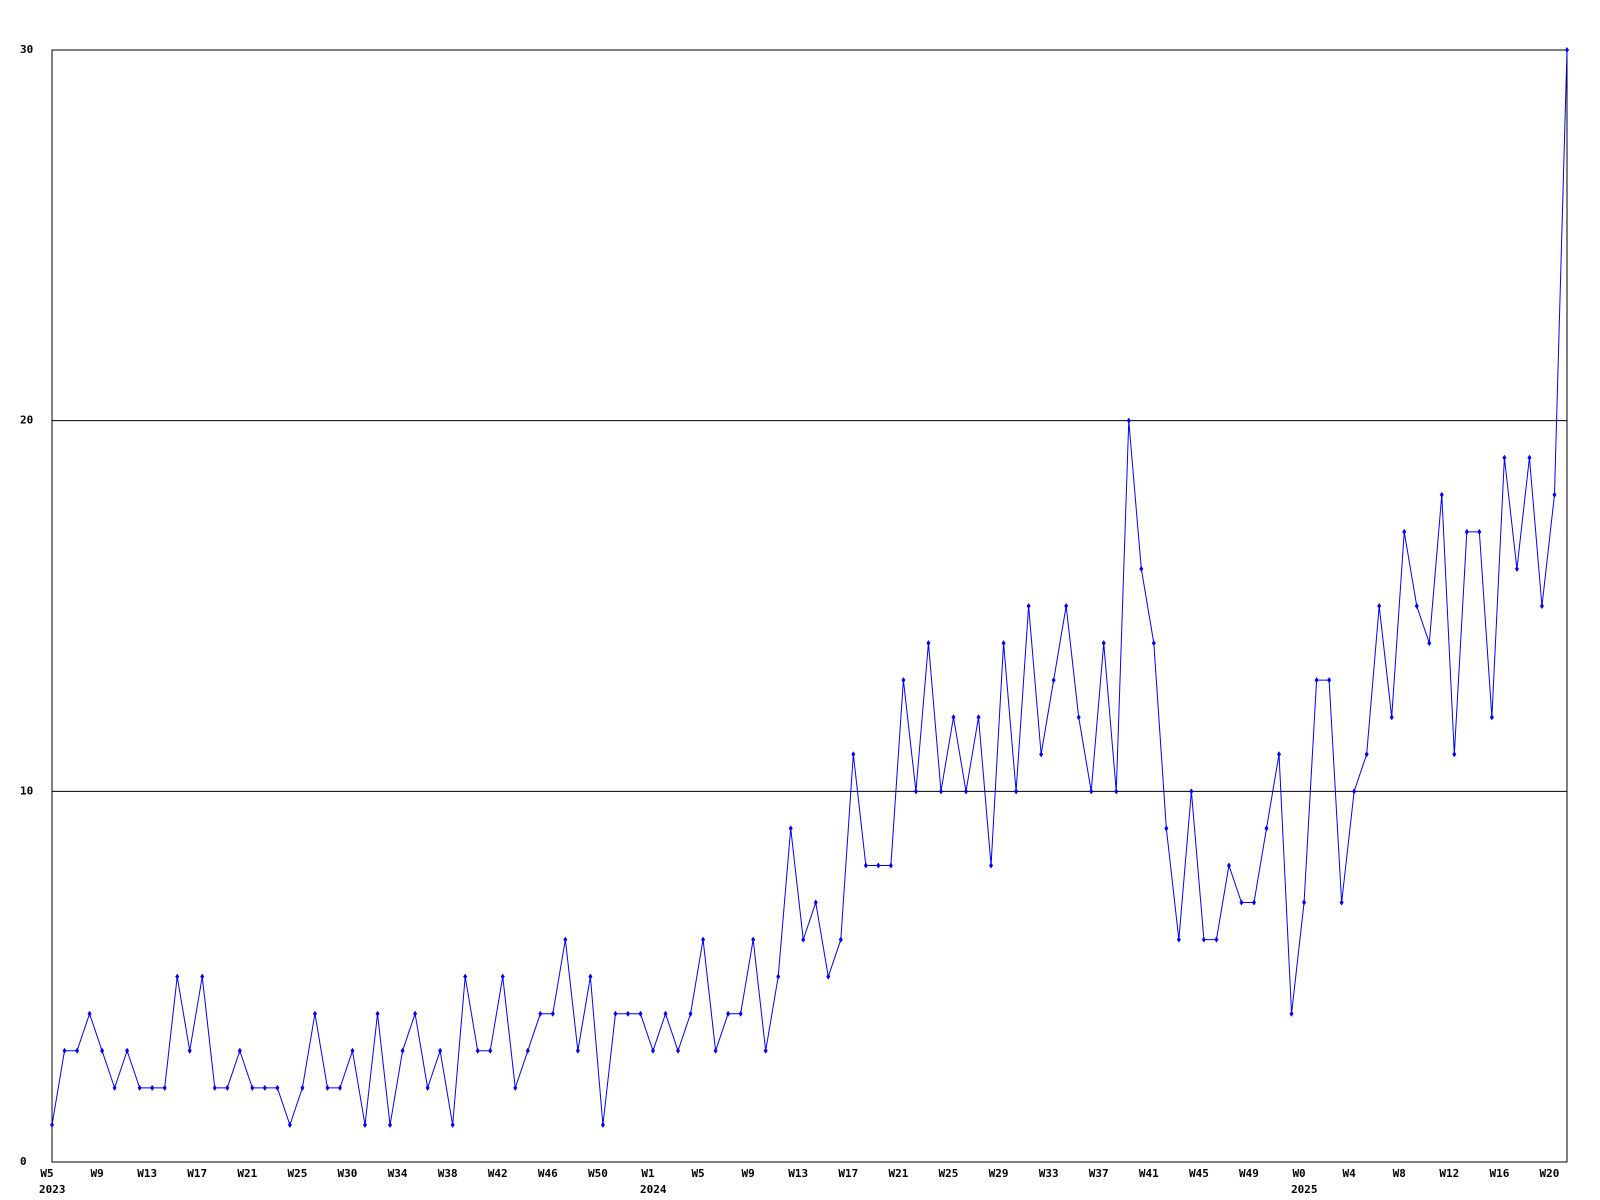  What do you see at coordinates (898, 1173) in the screenshot?
I see `x-tick-label: W21` at bounding box center [898, 1173].